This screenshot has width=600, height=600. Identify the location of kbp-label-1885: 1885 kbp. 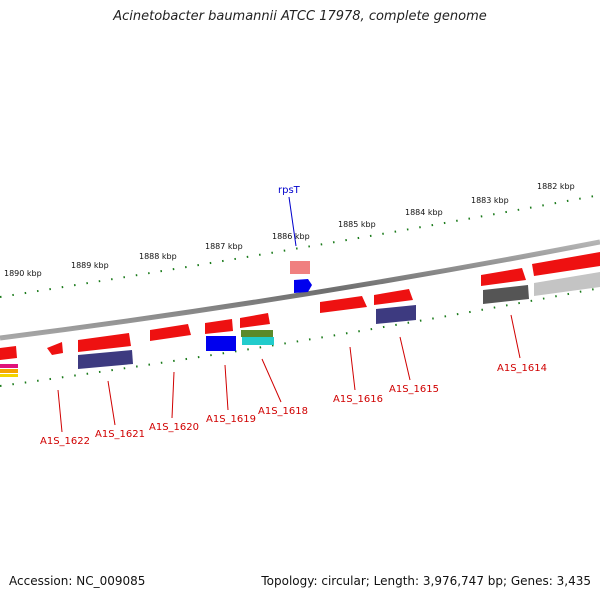
(357, 224).